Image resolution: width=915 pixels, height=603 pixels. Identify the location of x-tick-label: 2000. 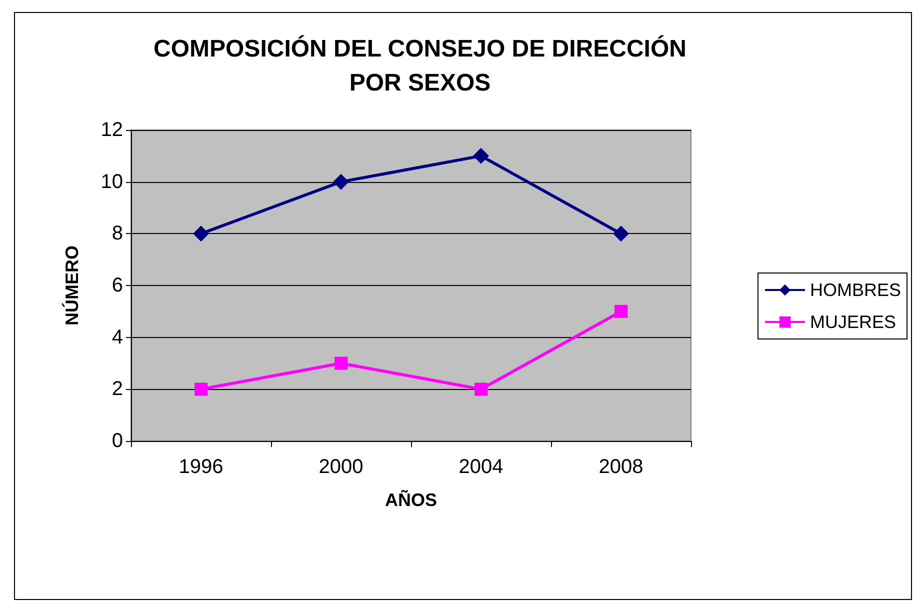
(341, 467).